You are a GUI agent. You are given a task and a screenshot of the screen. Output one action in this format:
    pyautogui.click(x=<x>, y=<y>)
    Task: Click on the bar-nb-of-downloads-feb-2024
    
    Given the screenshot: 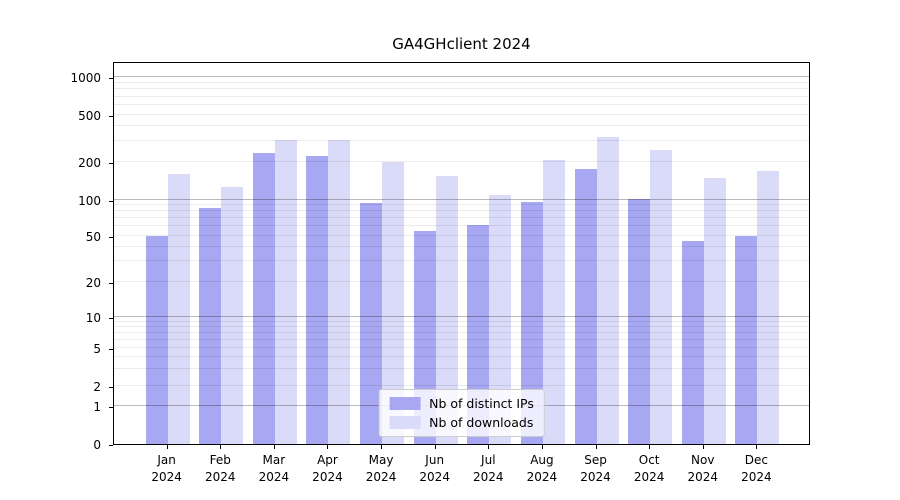 What is the action you would take?
    pyautogui.click(x=232, y=315)
    